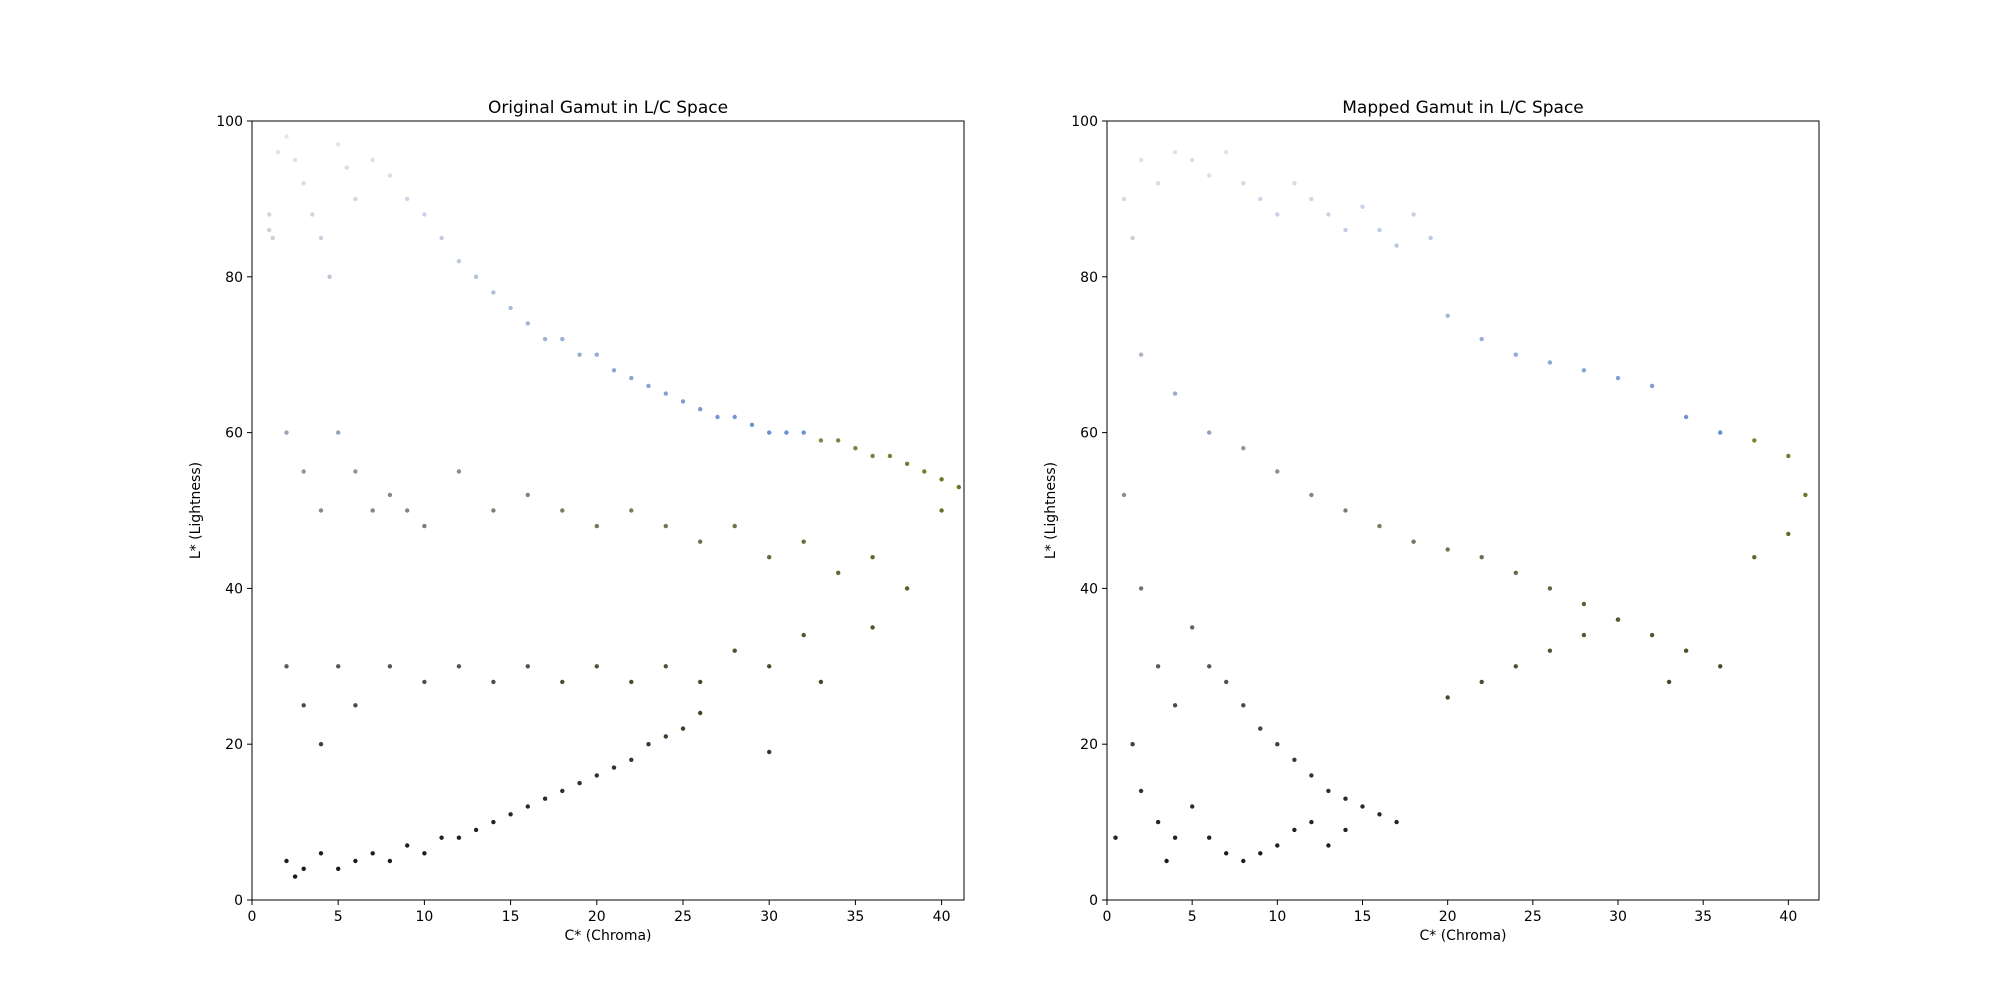 The width and height of the screenshot is (2000, 1000). Describe the element at coordinates (238, 901) in the screenshot. I see `y-tick-label: 0` at that location.